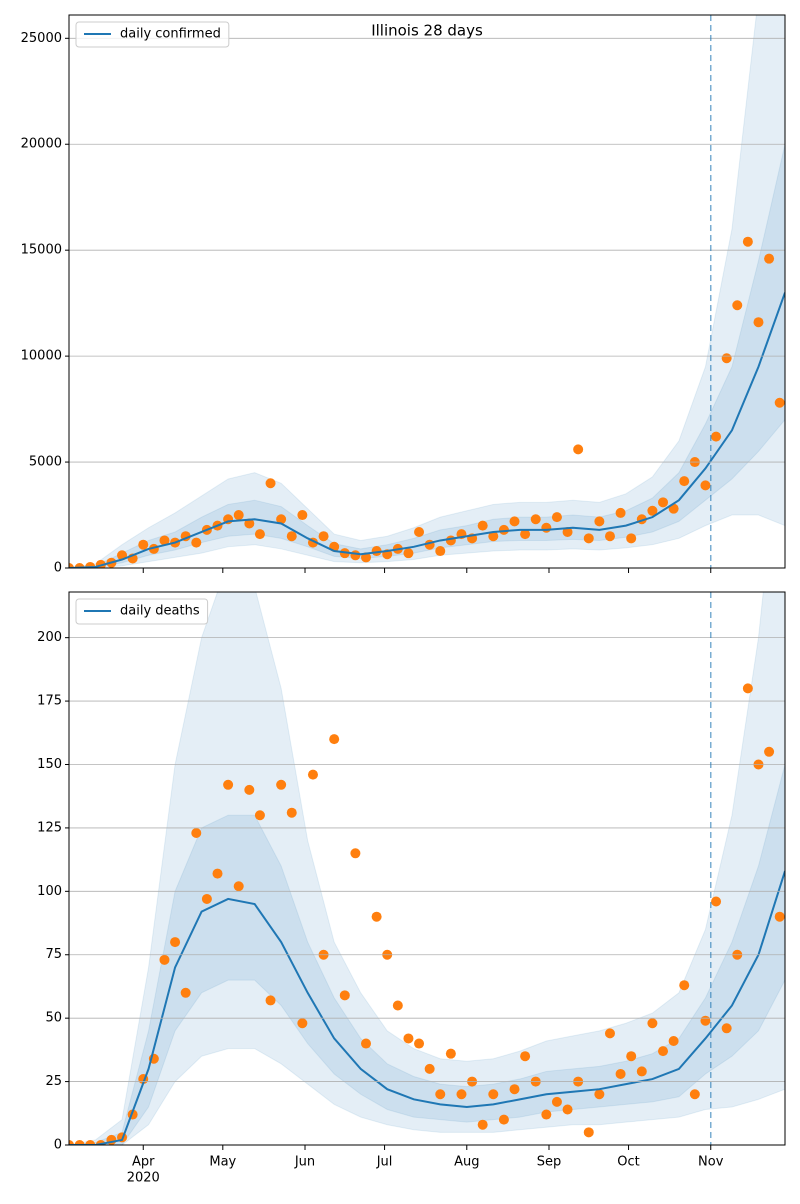 The width and height of the screenshot is (800, 1204). Describe the element at coordinates (49, 827) in the screenshot. I see `y-tick-label: 125` at that location.